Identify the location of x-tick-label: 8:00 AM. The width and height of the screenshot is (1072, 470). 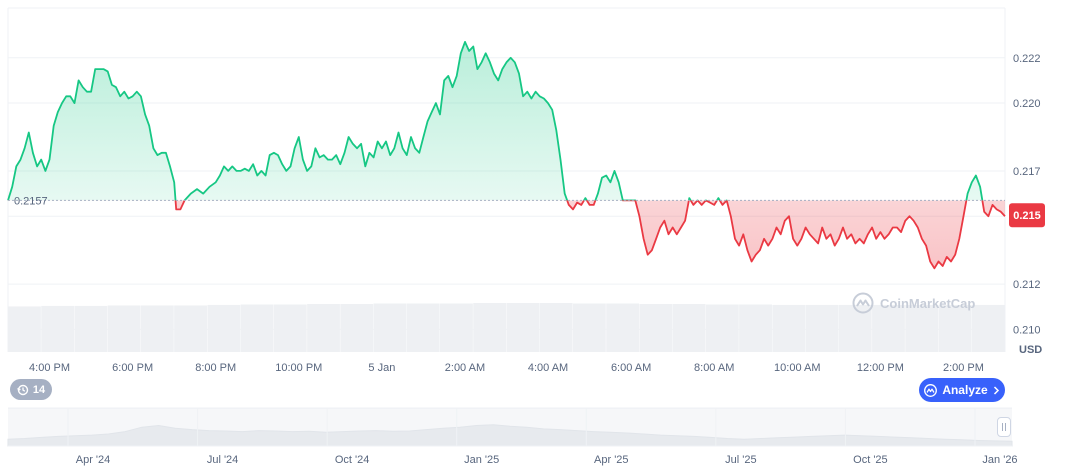
(714, 368).